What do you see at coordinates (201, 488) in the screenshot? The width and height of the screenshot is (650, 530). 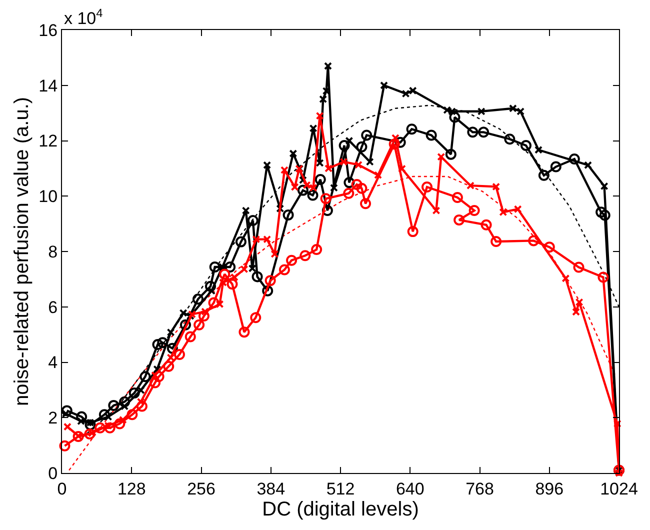 I see `x-tick-label: 256` at bounding box center [201, 488].